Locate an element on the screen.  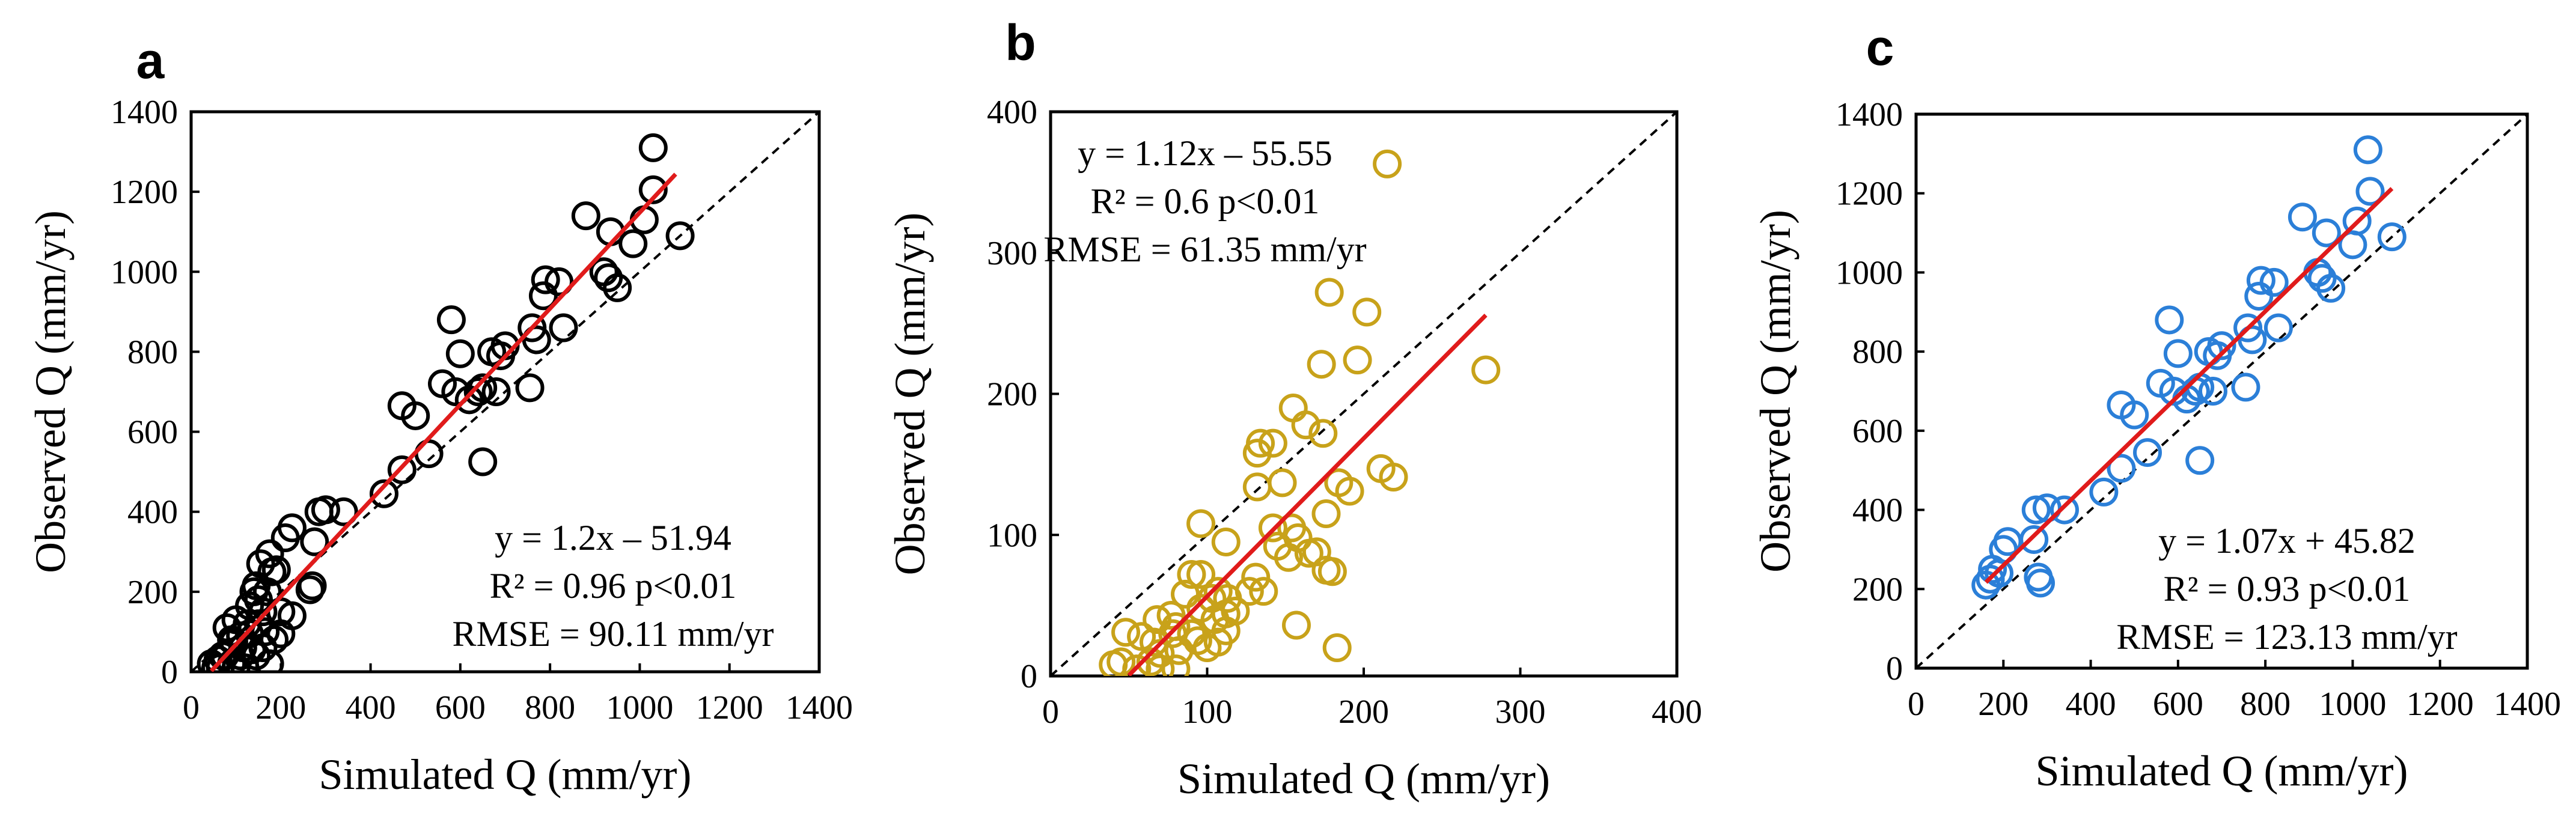
chart-a-y-tick-label: 1200 is located at coordinates (144, 192).